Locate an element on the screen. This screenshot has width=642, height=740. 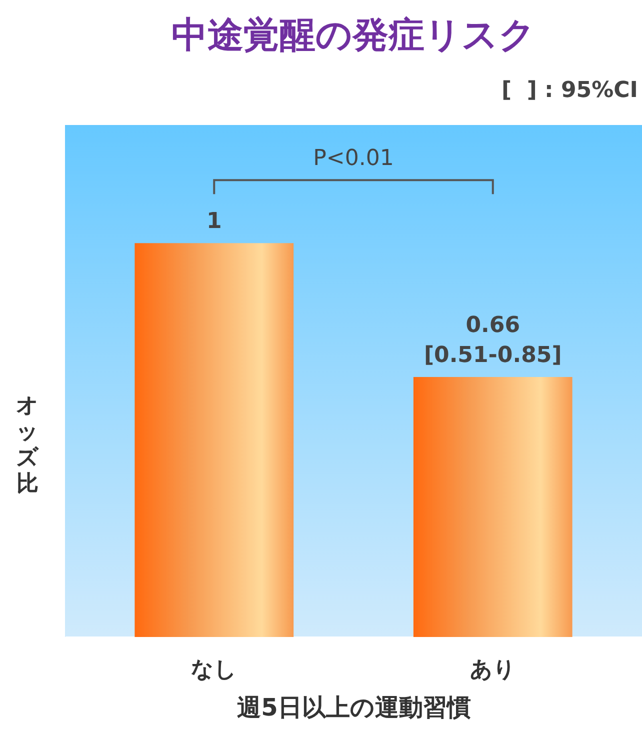
chart-title: 中途覚醒の発症リスク is located at coordinates (354, 35).